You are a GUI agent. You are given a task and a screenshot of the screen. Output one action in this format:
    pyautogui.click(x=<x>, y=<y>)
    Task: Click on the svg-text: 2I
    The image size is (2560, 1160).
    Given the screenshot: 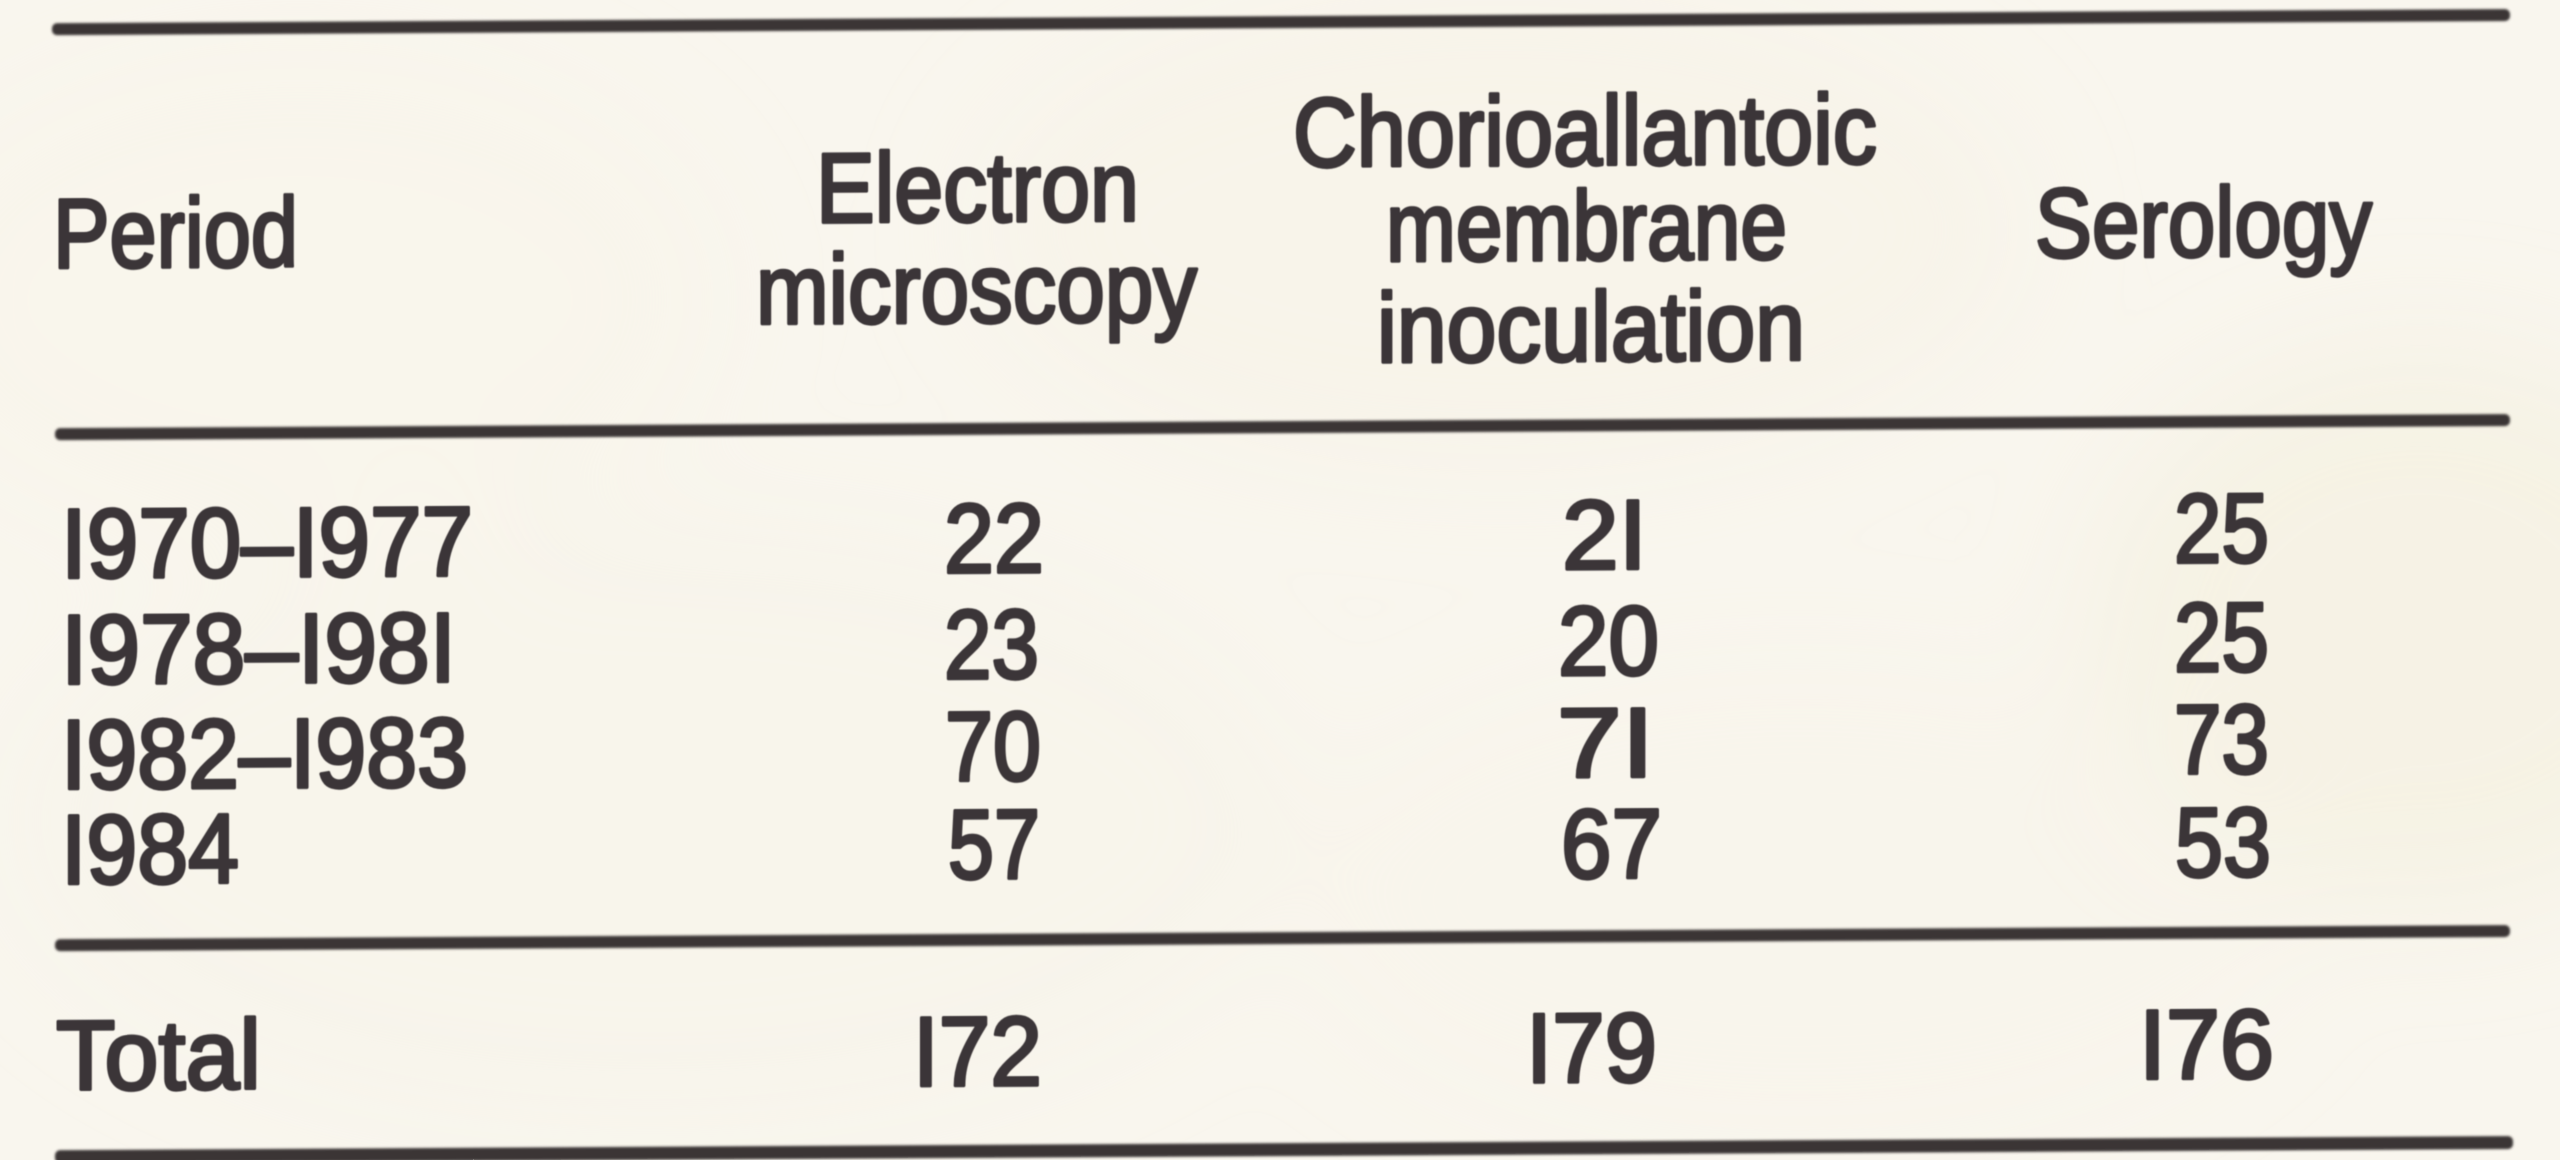 What is the action you would take?
    pyautogui.click(x=1604, y=535)
    